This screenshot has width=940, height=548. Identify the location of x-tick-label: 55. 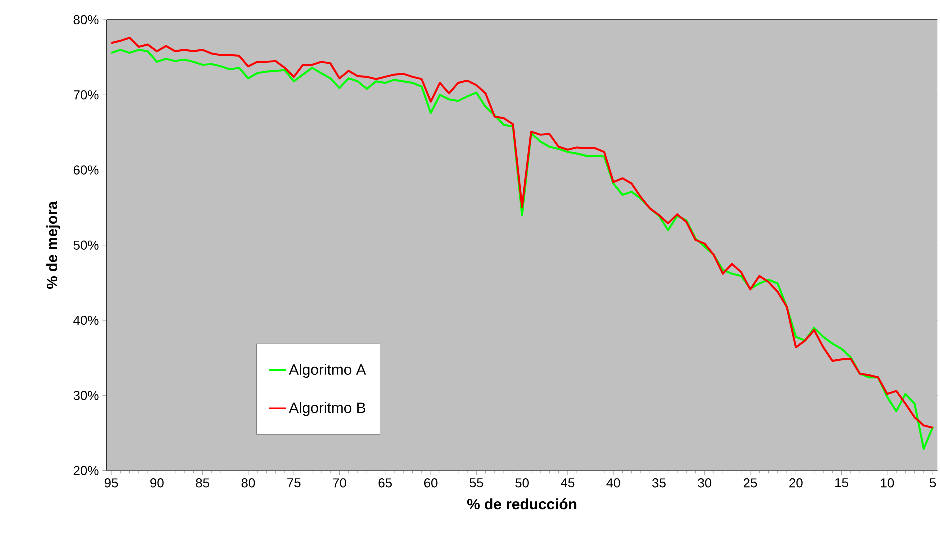
(477, 483).